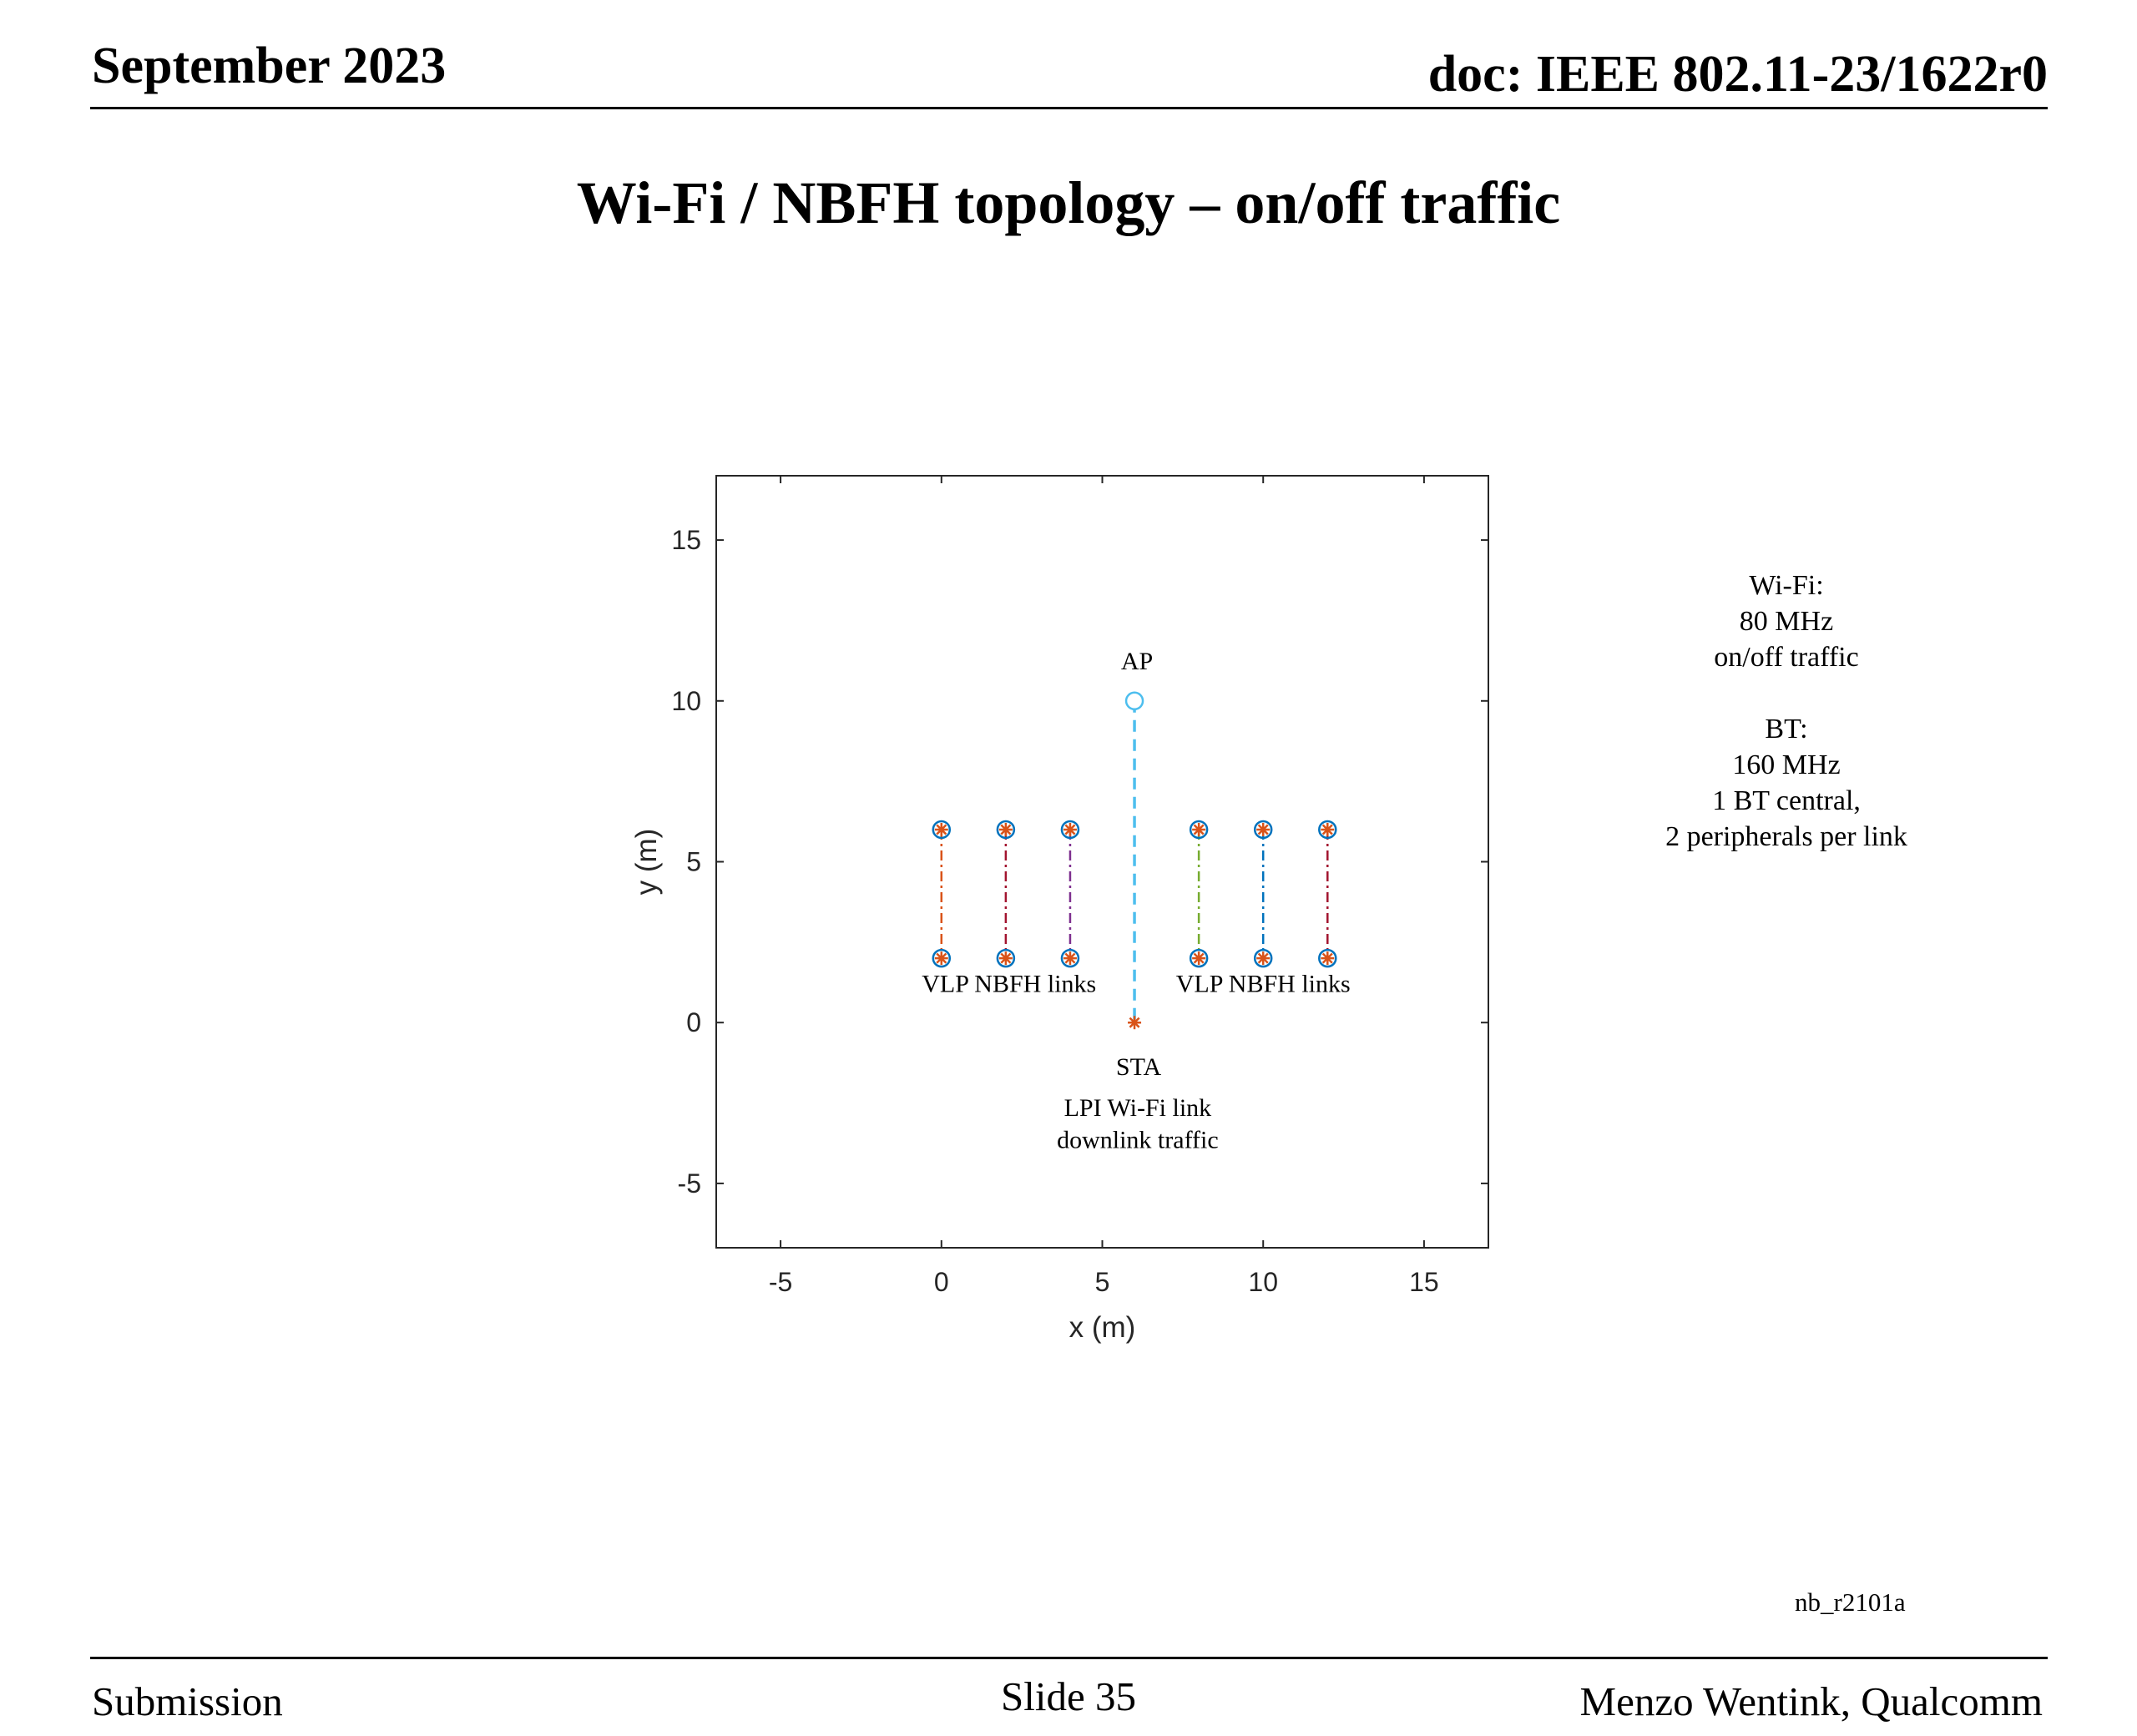  What do you see at coordinates (693, 1022) in the screenshot?
I see `y-tick-label: 0` at bounding box center [693, 1022].